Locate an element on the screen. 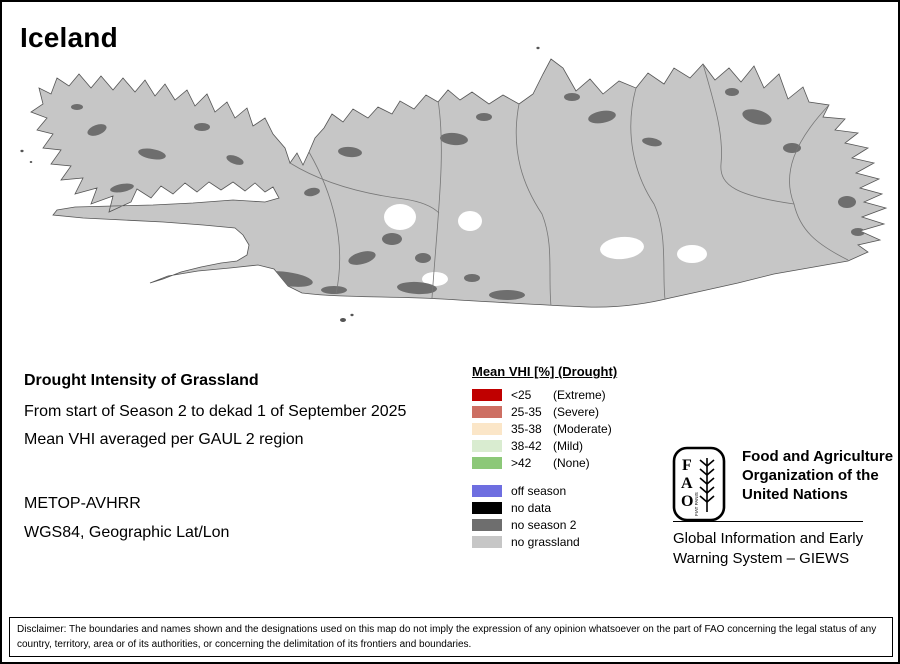 This screenshot has width=900, height=664. legend-item-none: >42 (None) is located at coordinates (544, 462).